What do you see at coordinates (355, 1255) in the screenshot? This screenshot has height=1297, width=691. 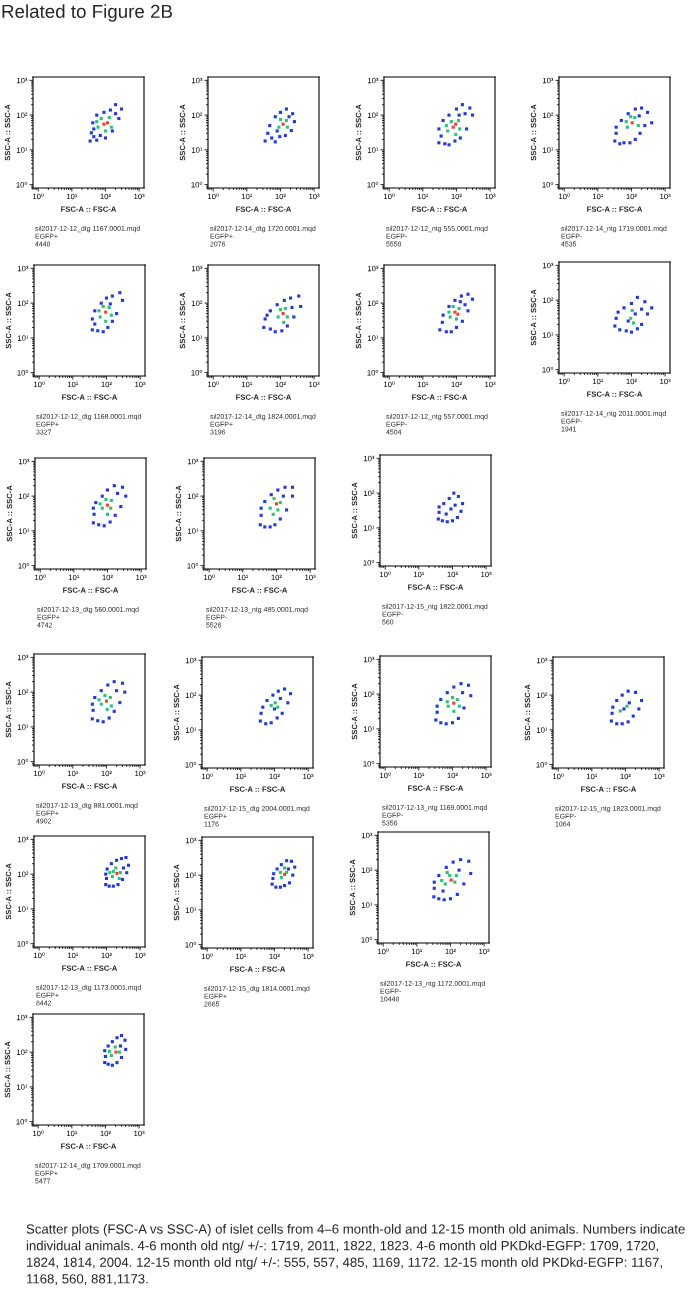 I see `text: Scatter plots (FSC-A vs SSC-A) of islet cells from 4–6 month-old and 12-15 month old animals. Numbers indicate individual animals. 4-6 month old ntg/ +/-: 1719, 2011, 1822, 1823. 4-6 month old PKDkd-EGFP: 1709, 1720, 1824, 1814, 2004. 12-15 month old ntg/ +/-: 555, 557, 485, 1169, 1172. 12-15 month old PKDkd-EGFP: 1167, 1168, 560, 881,1173.` at bounding box center [355, 1255].